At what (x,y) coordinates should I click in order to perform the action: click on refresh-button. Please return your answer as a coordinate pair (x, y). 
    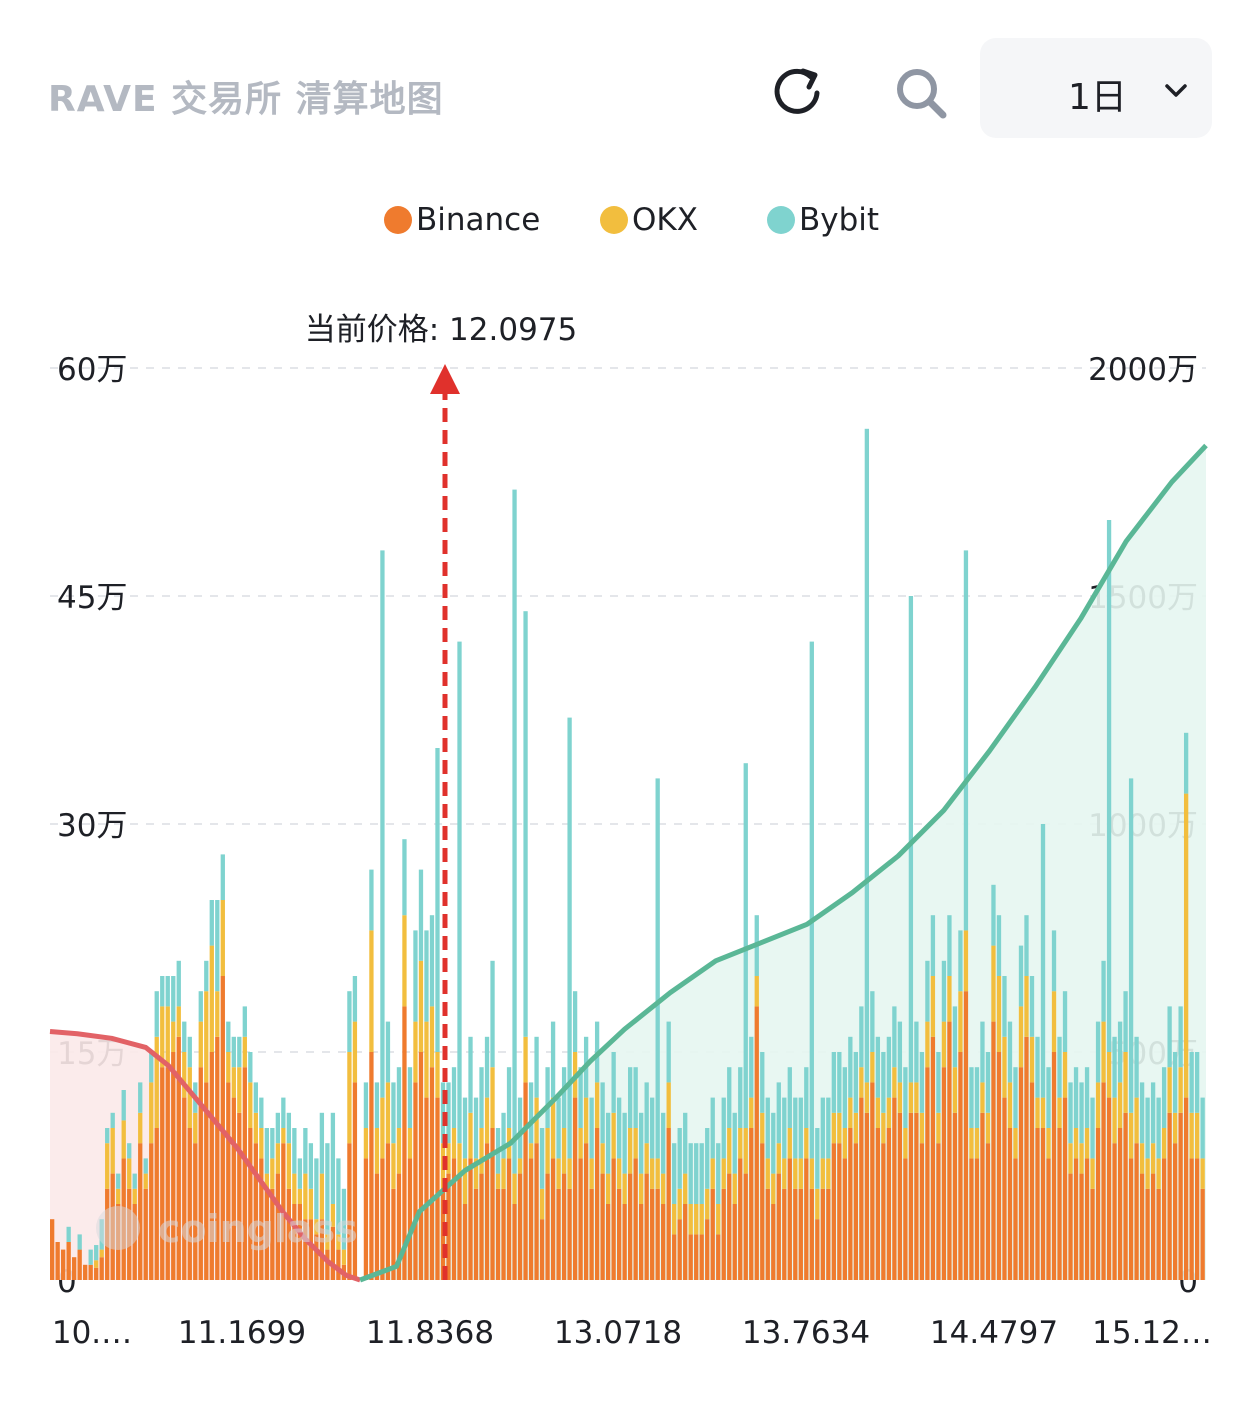
    Looking at the image, I should click on (797, 93).